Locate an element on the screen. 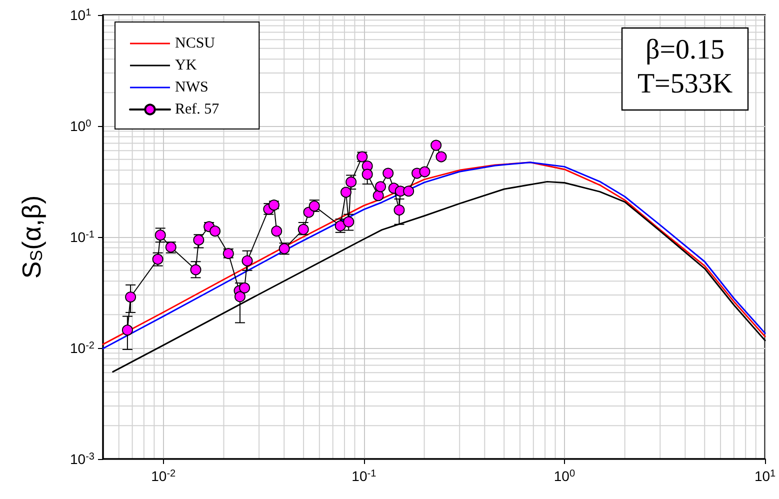 The image size is (779, 499). annotation: T=533K is located at coordinates (685, 84).